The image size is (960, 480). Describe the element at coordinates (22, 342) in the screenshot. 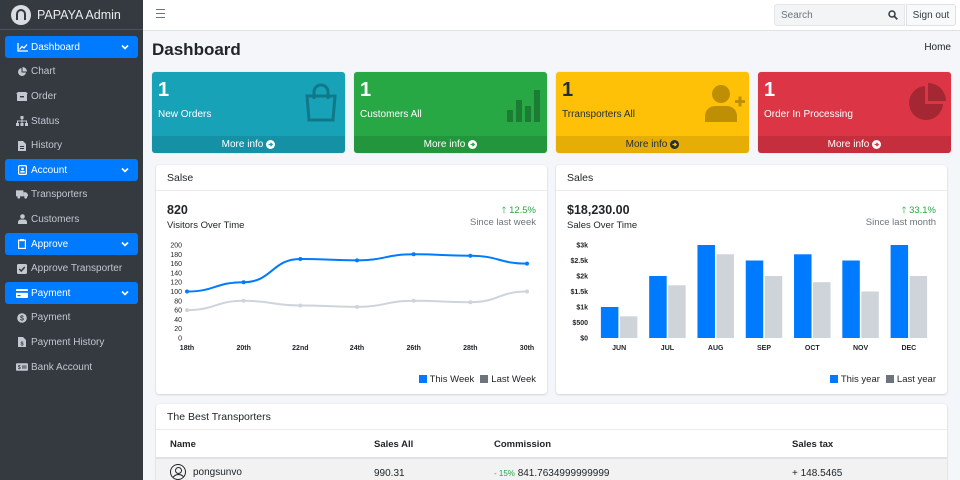

I see `file-invoice-icon: $` at that location.